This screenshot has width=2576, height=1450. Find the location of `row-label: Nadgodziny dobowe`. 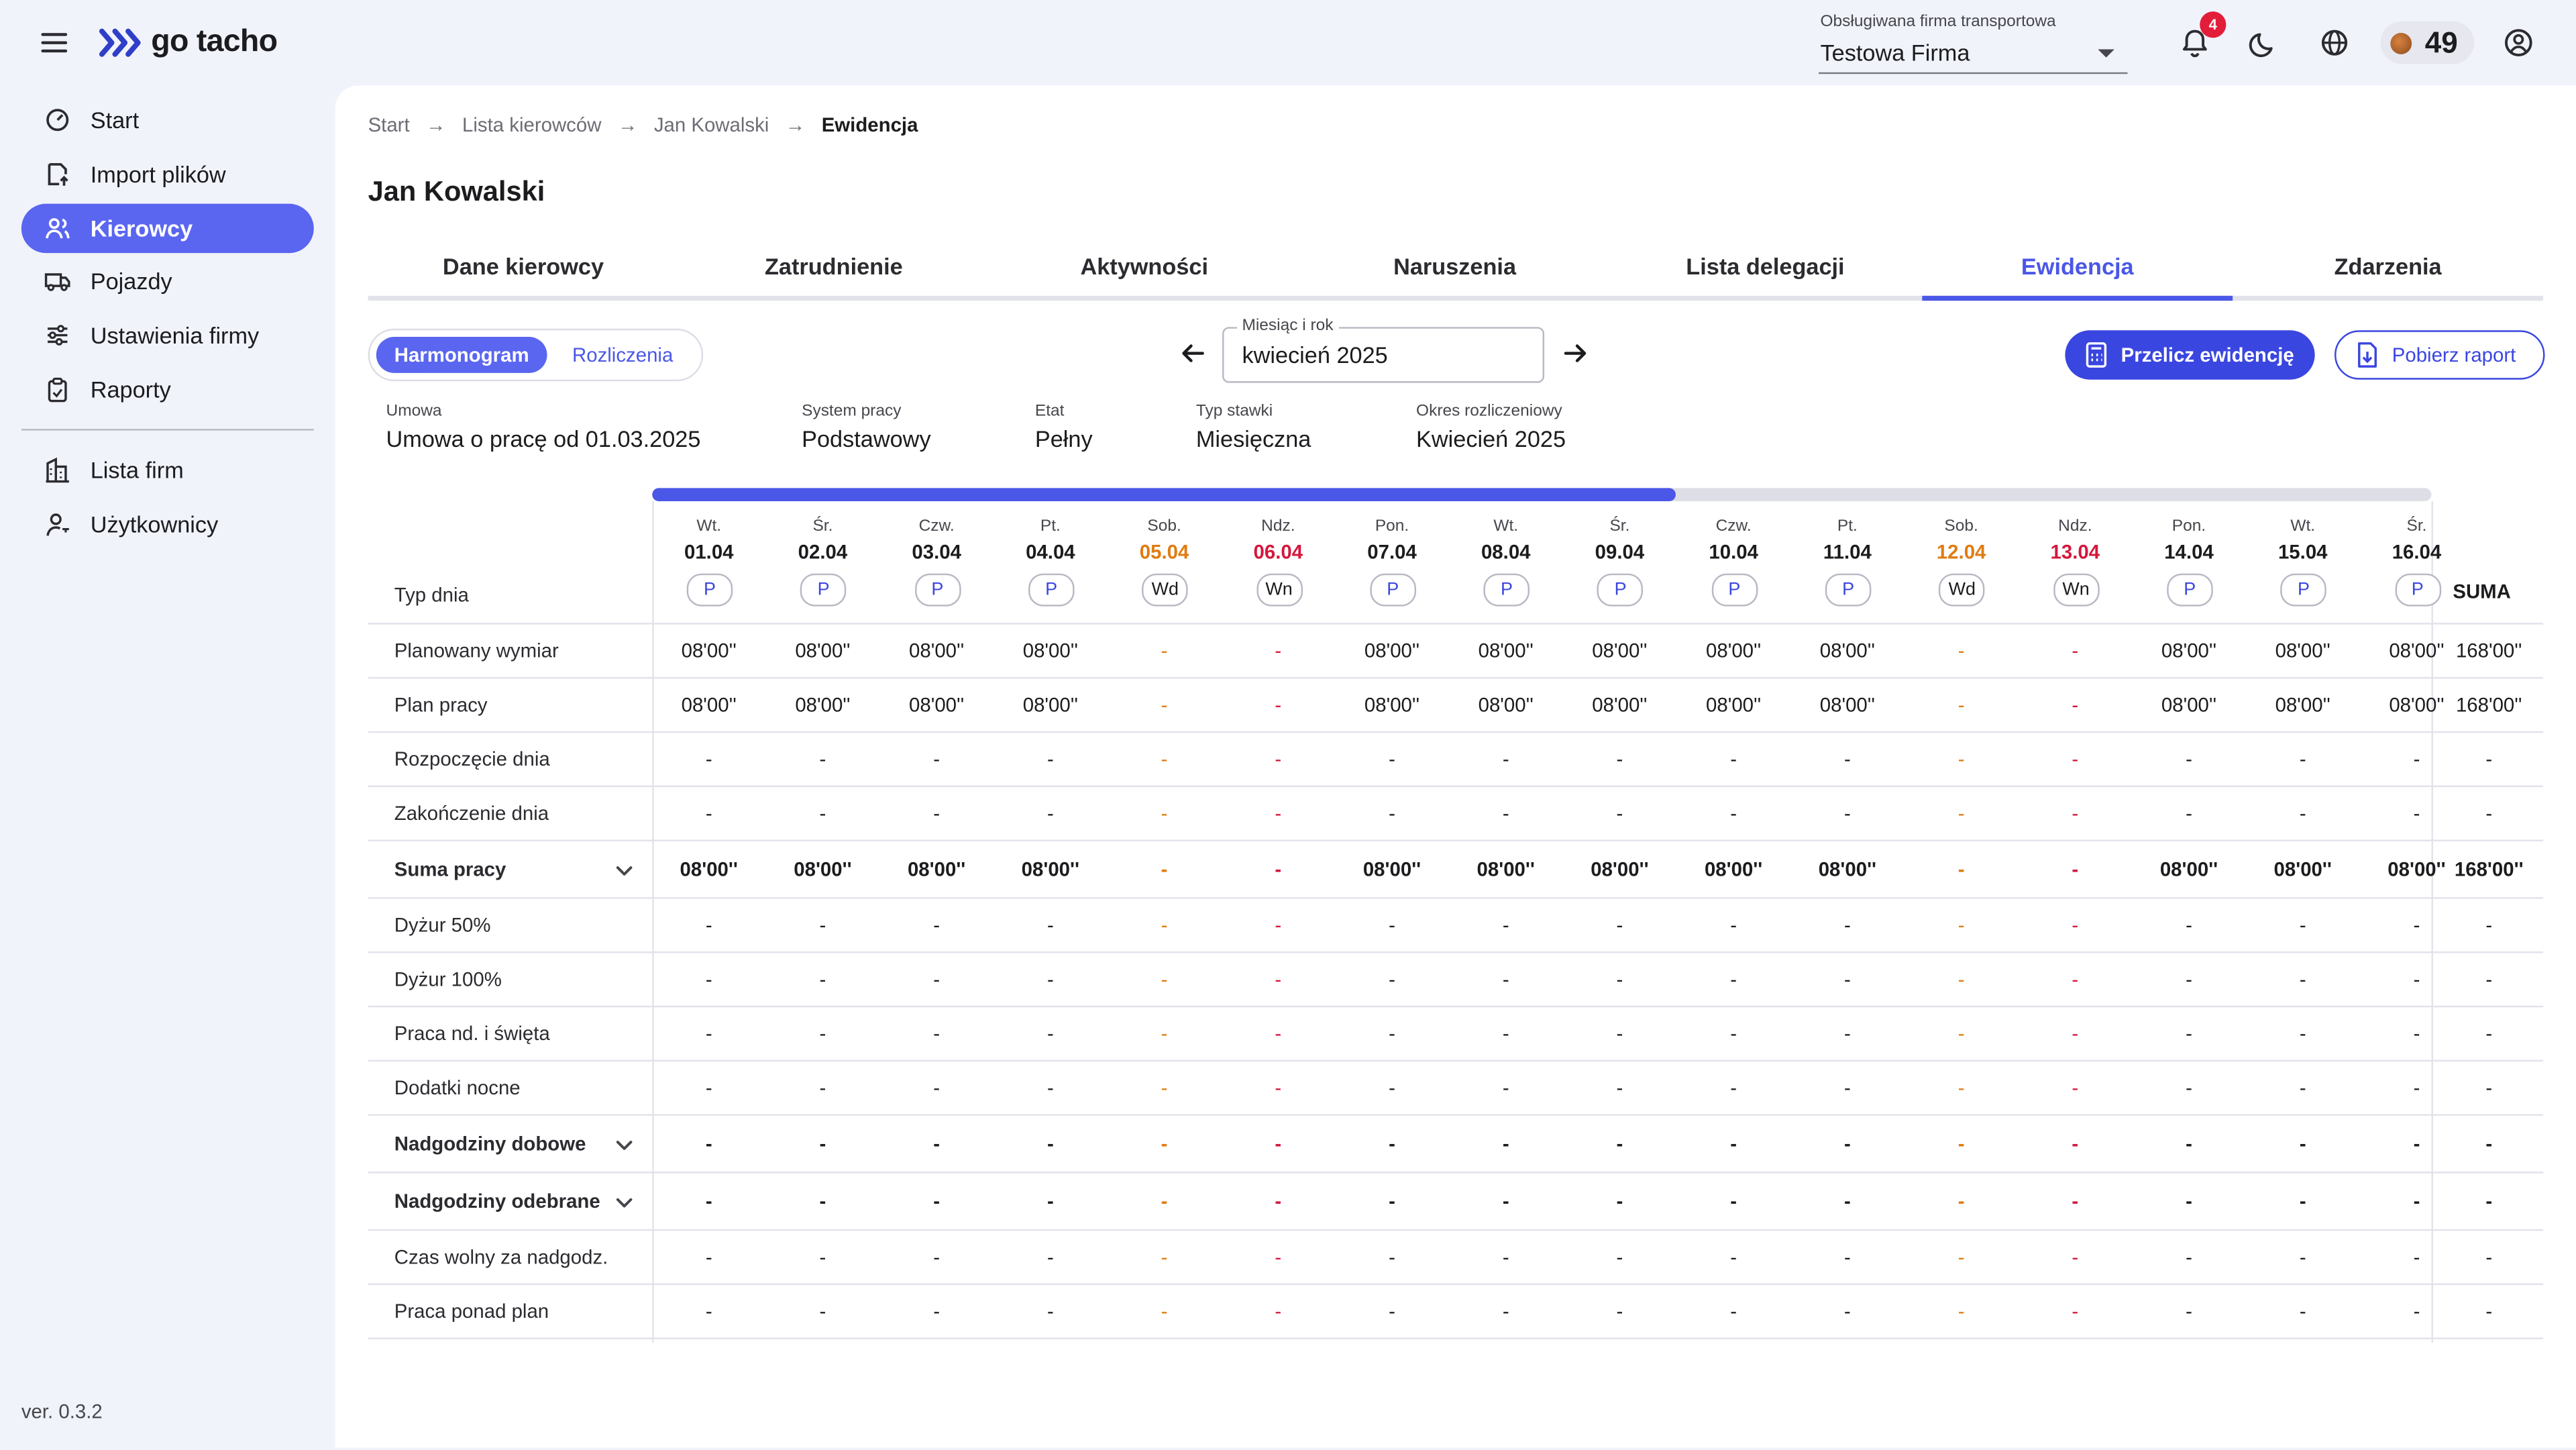

row-label: Nadgodziny dobowe is located at coordinates (490, 1143).